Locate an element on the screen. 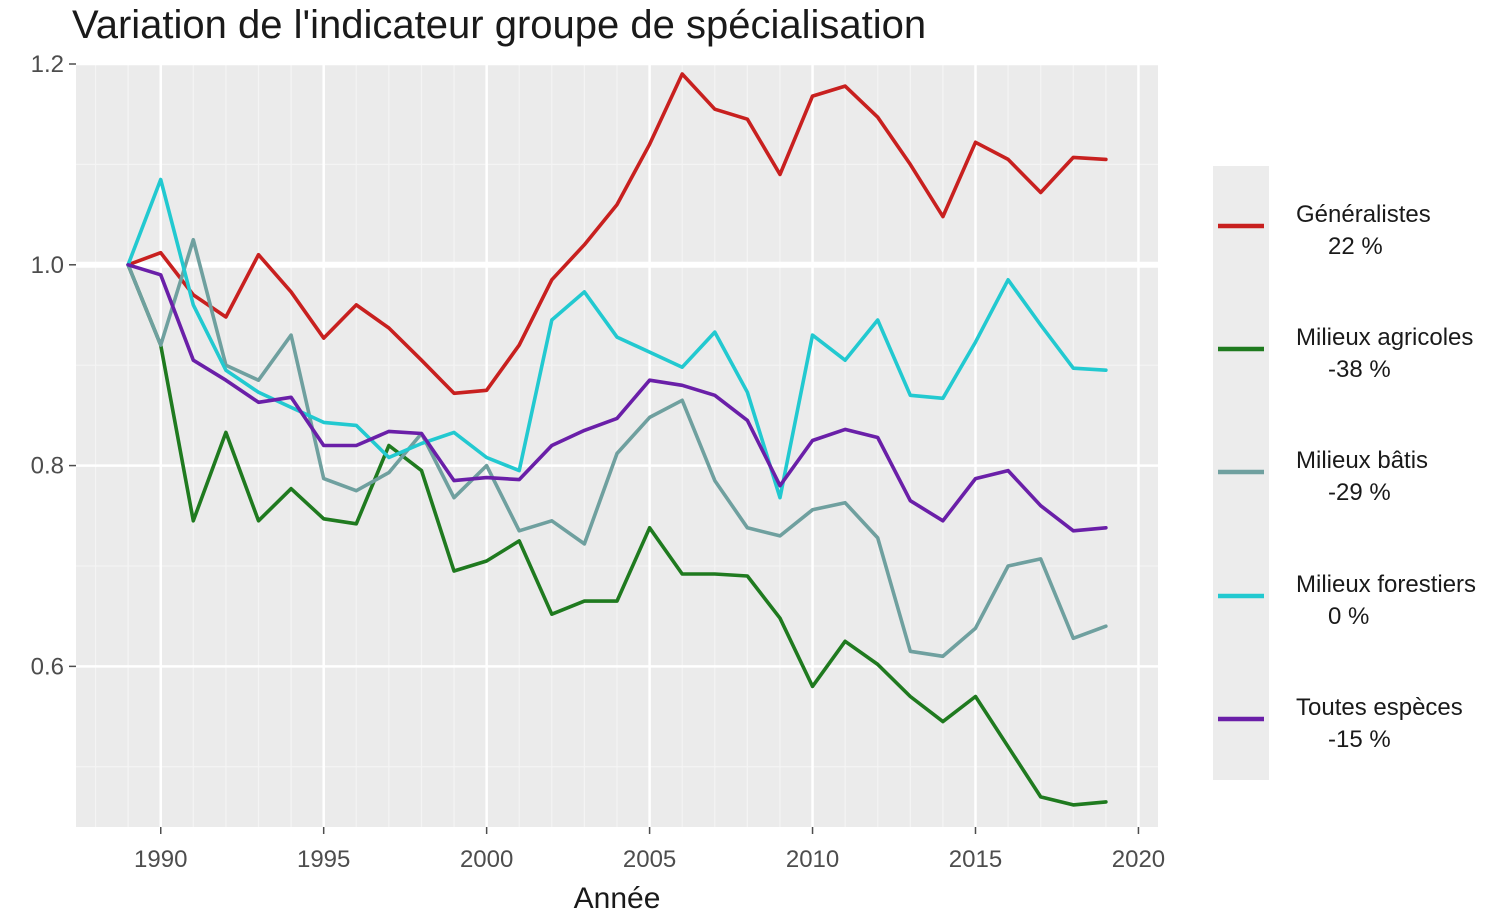  legend-label-3: Milieux forestiers is located at coordinates (1386, 584).